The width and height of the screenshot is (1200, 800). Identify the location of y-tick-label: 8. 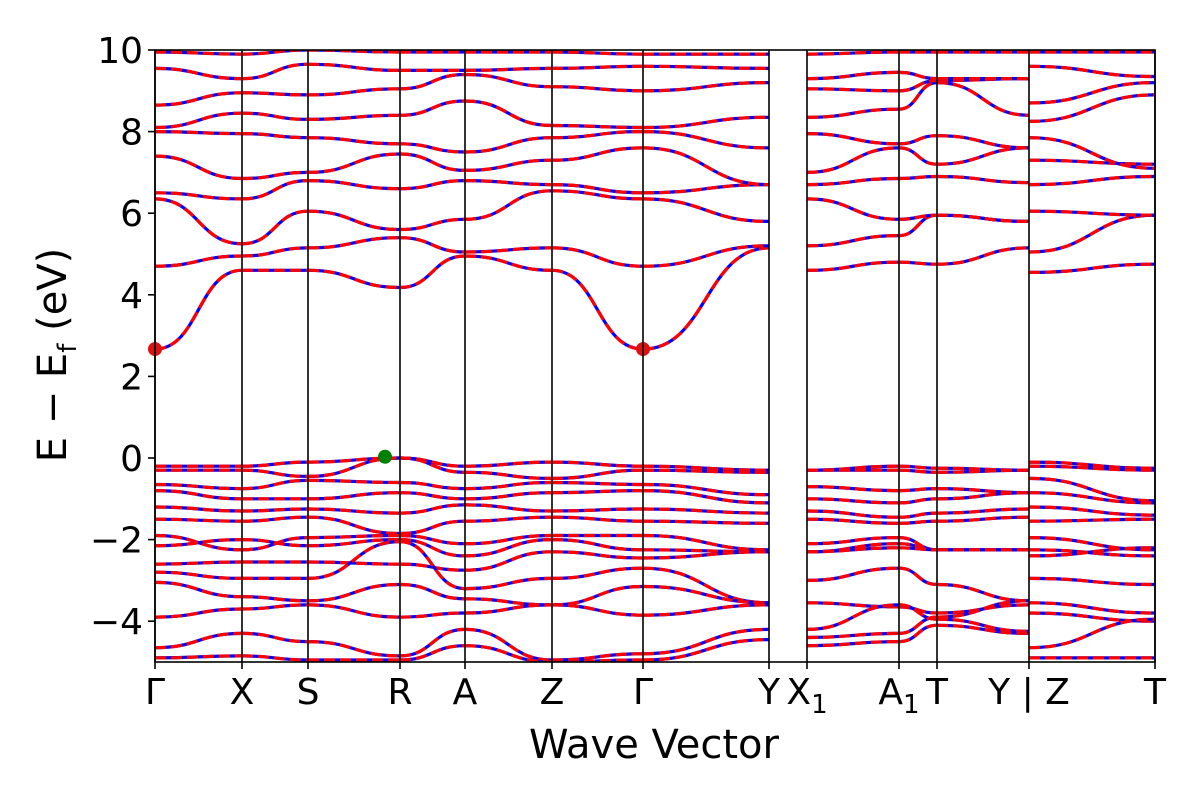
(131, 133).